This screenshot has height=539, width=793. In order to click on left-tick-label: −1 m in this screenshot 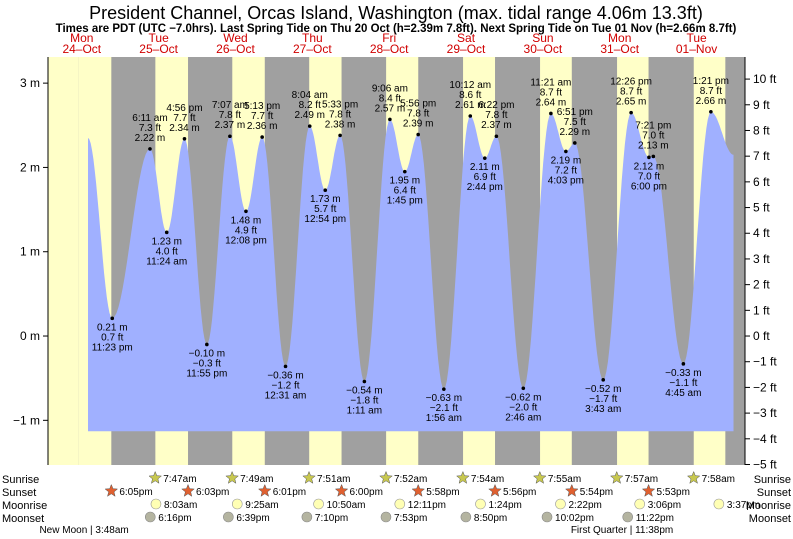, I will do `click(26, 420)`.